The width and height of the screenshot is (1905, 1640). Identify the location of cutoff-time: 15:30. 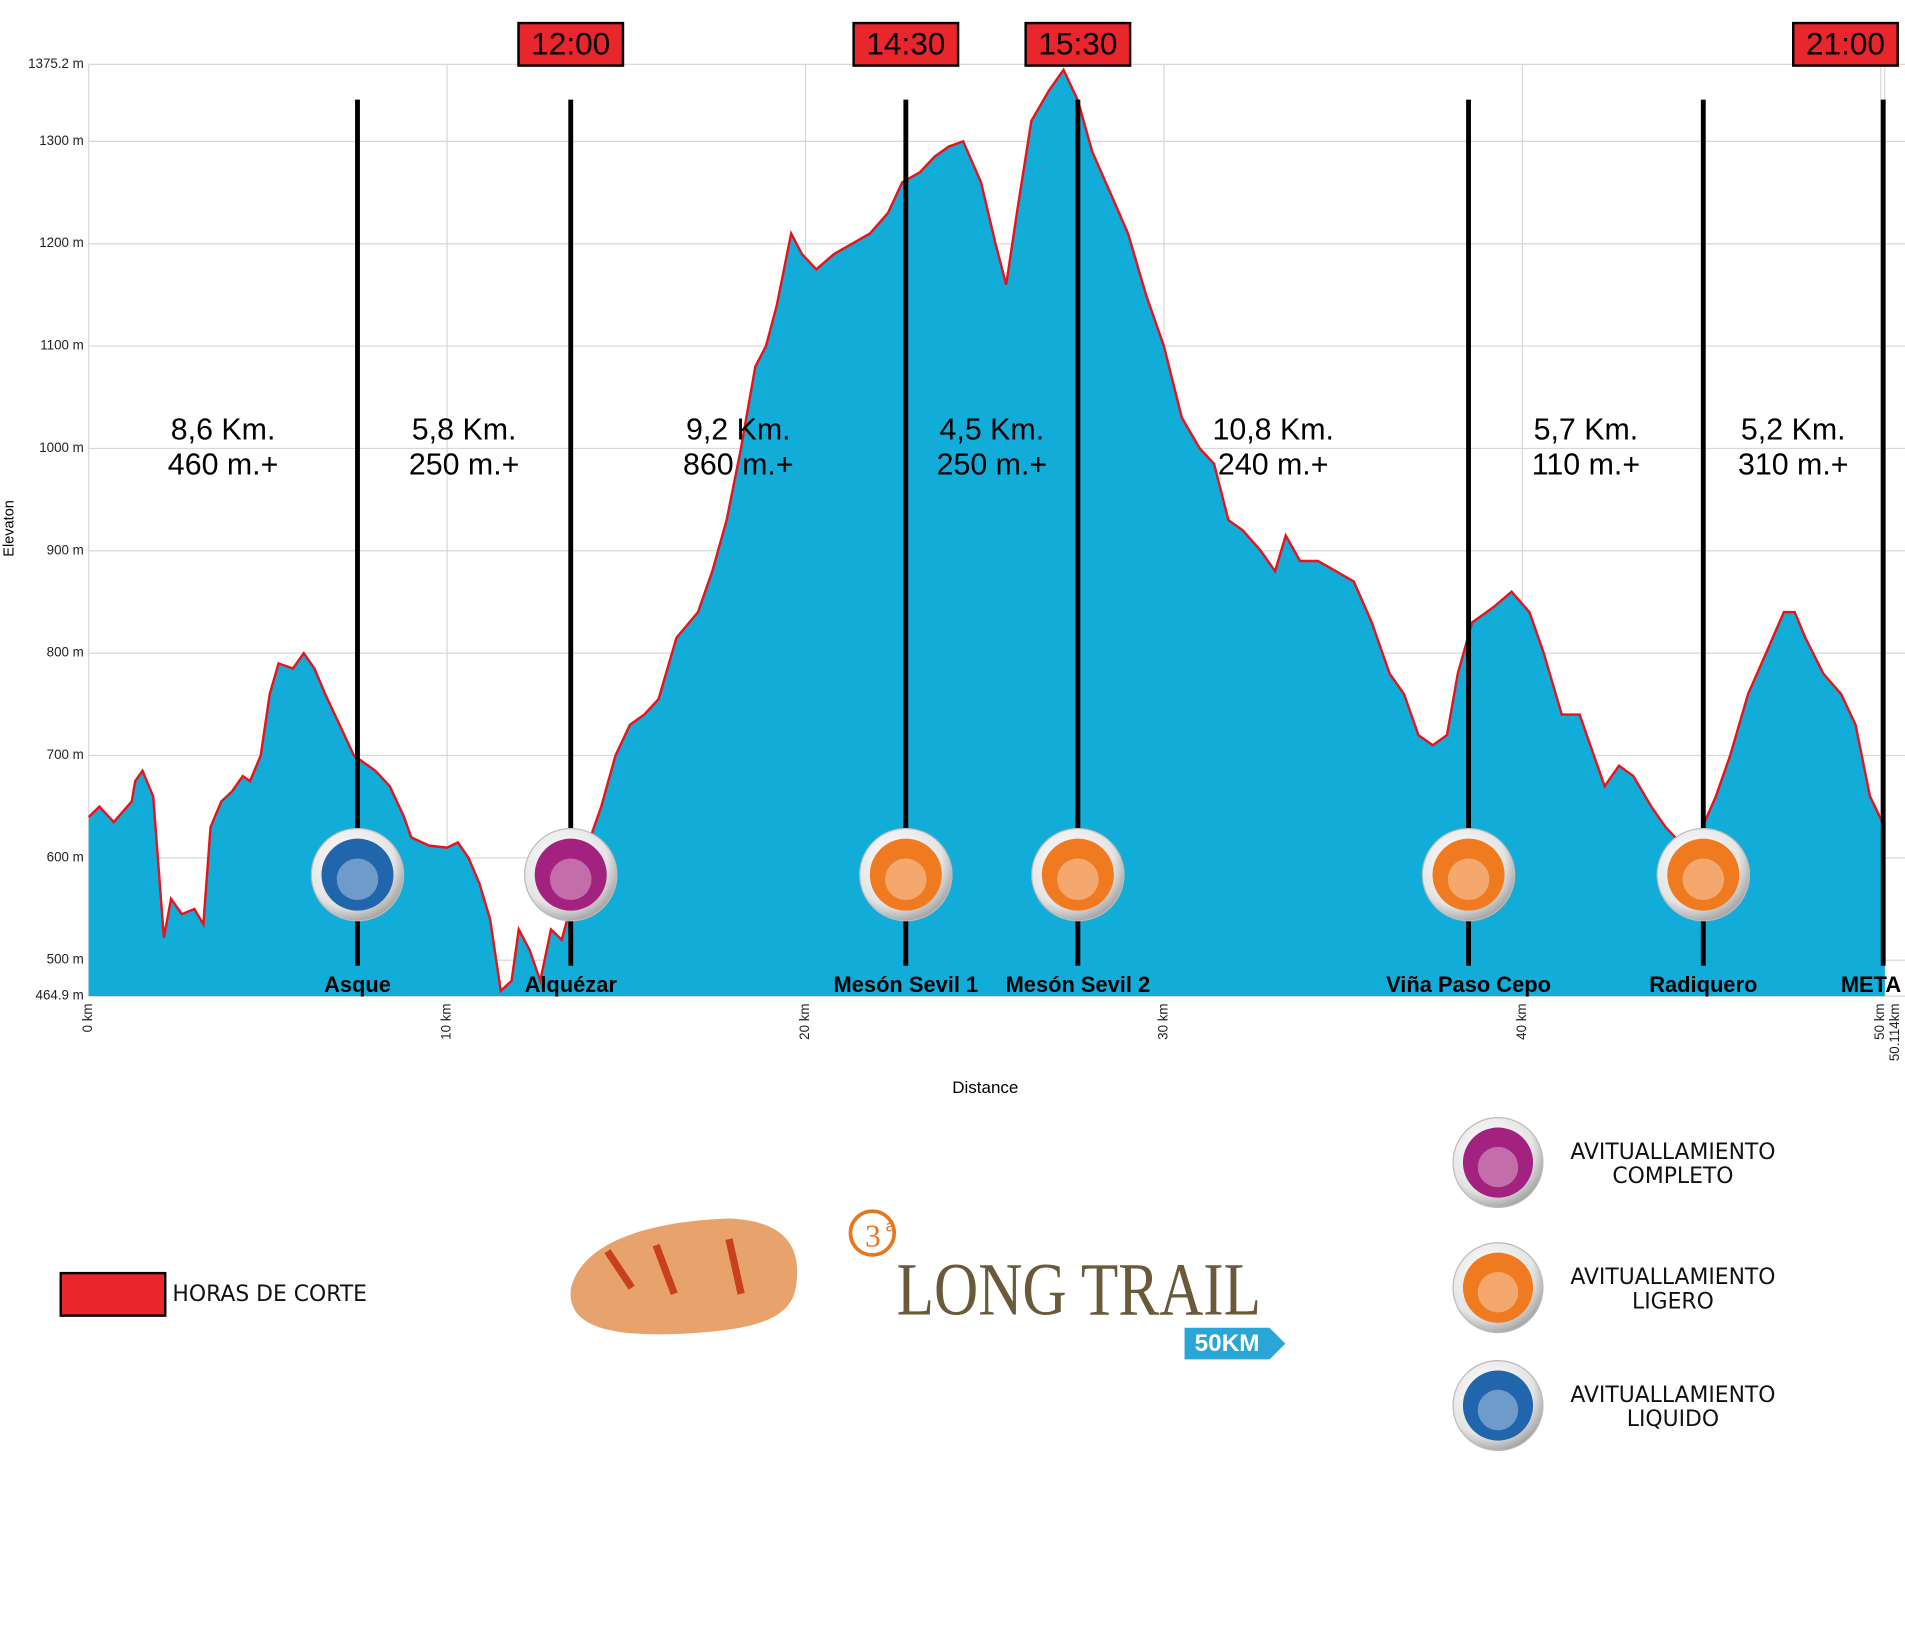
(1077, 44).